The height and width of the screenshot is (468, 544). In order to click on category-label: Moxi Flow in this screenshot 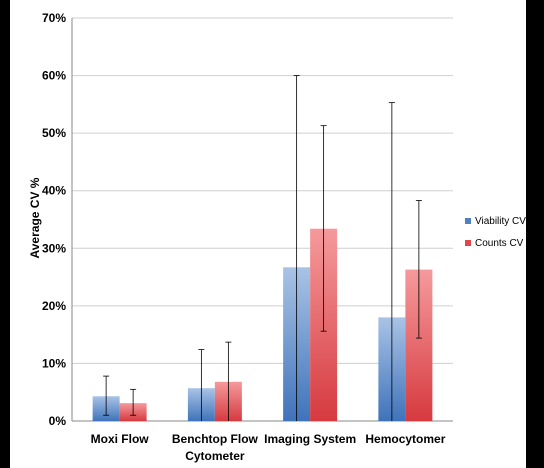, I will do `click(120, 439)`.